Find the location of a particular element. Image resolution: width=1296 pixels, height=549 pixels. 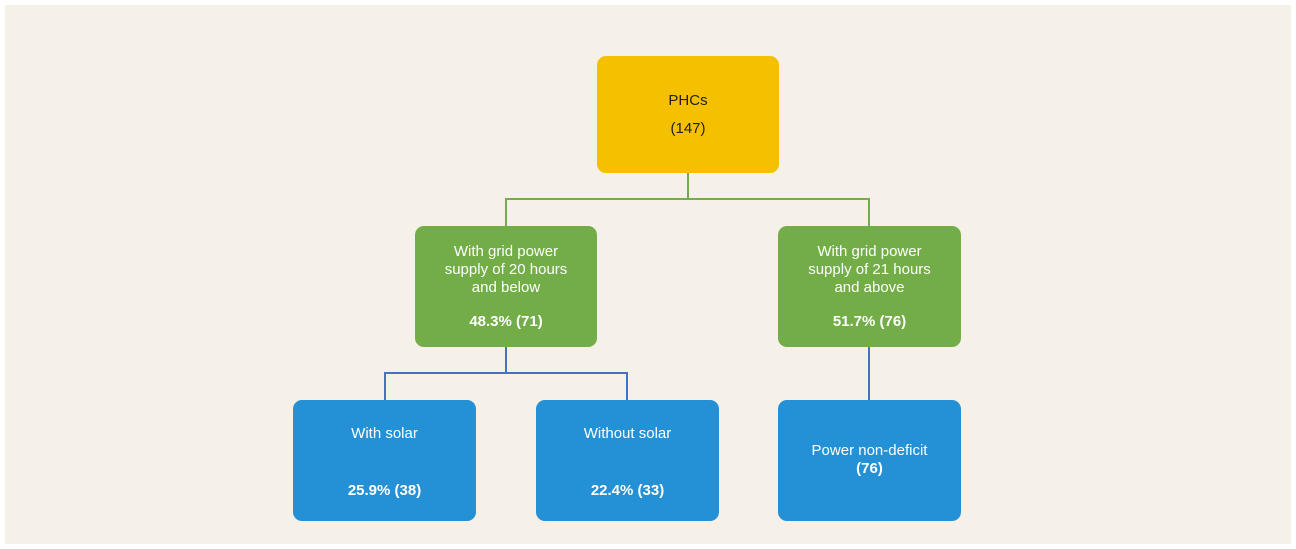

node-value: 51.7% (76) is located at coordinates (869, 321).